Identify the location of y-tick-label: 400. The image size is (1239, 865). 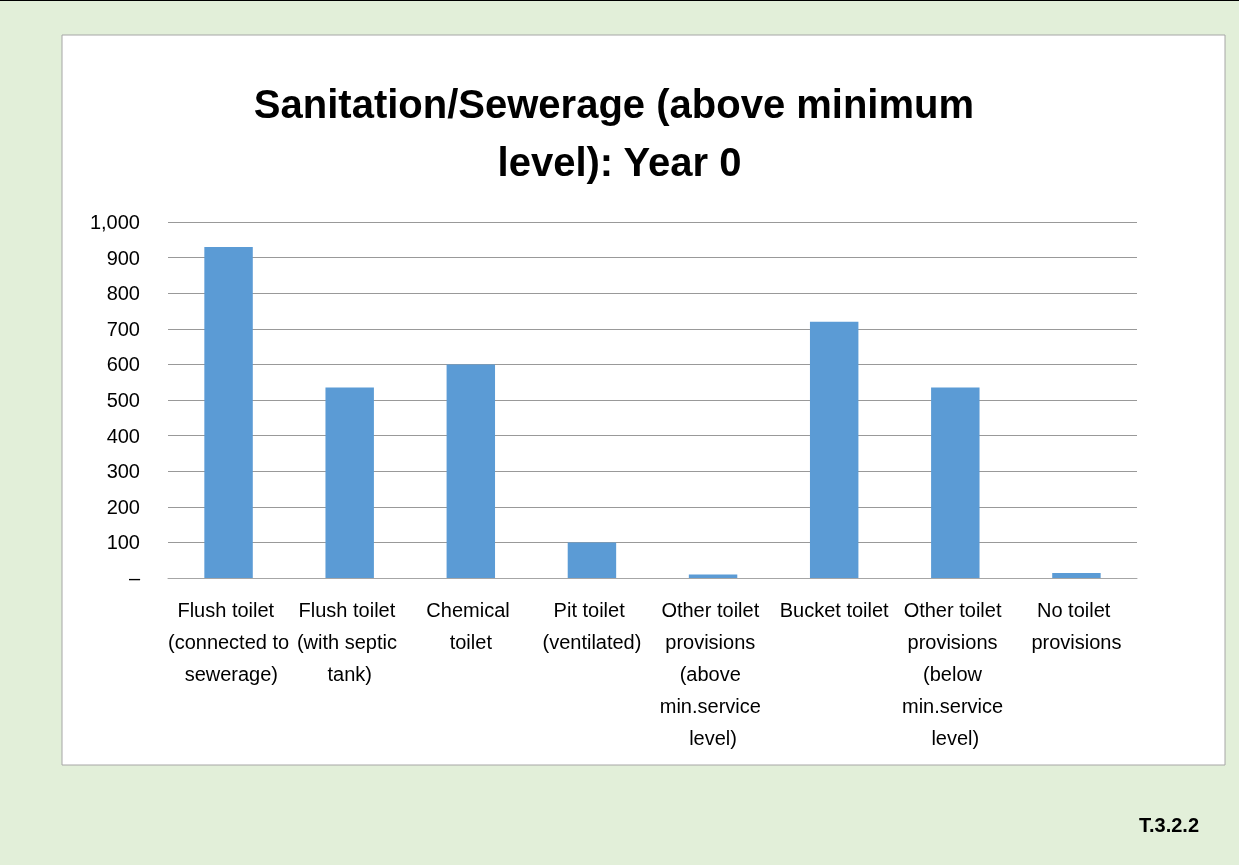
(123, 435).